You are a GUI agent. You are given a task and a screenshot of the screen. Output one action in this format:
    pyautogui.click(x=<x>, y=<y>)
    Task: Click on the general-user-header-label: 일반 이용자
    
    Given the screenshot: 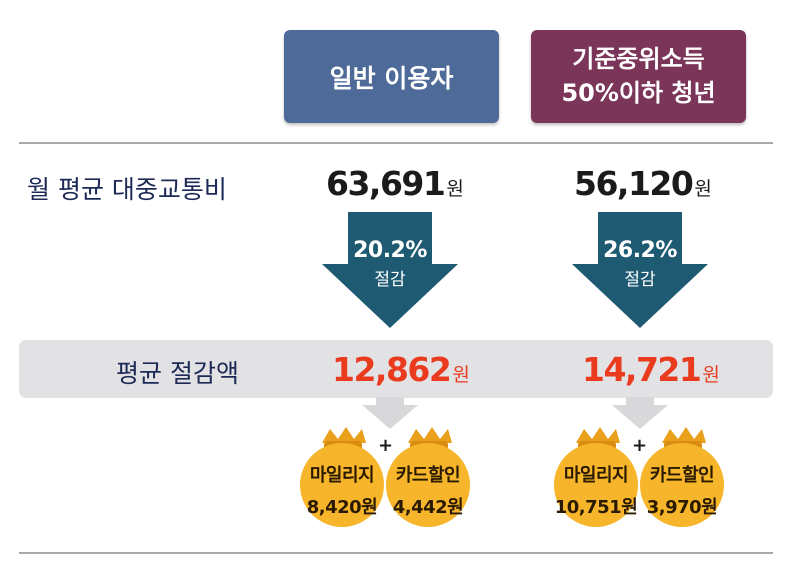 What is the action you would take?
    pyautogui.click(x=391, y=78)
    